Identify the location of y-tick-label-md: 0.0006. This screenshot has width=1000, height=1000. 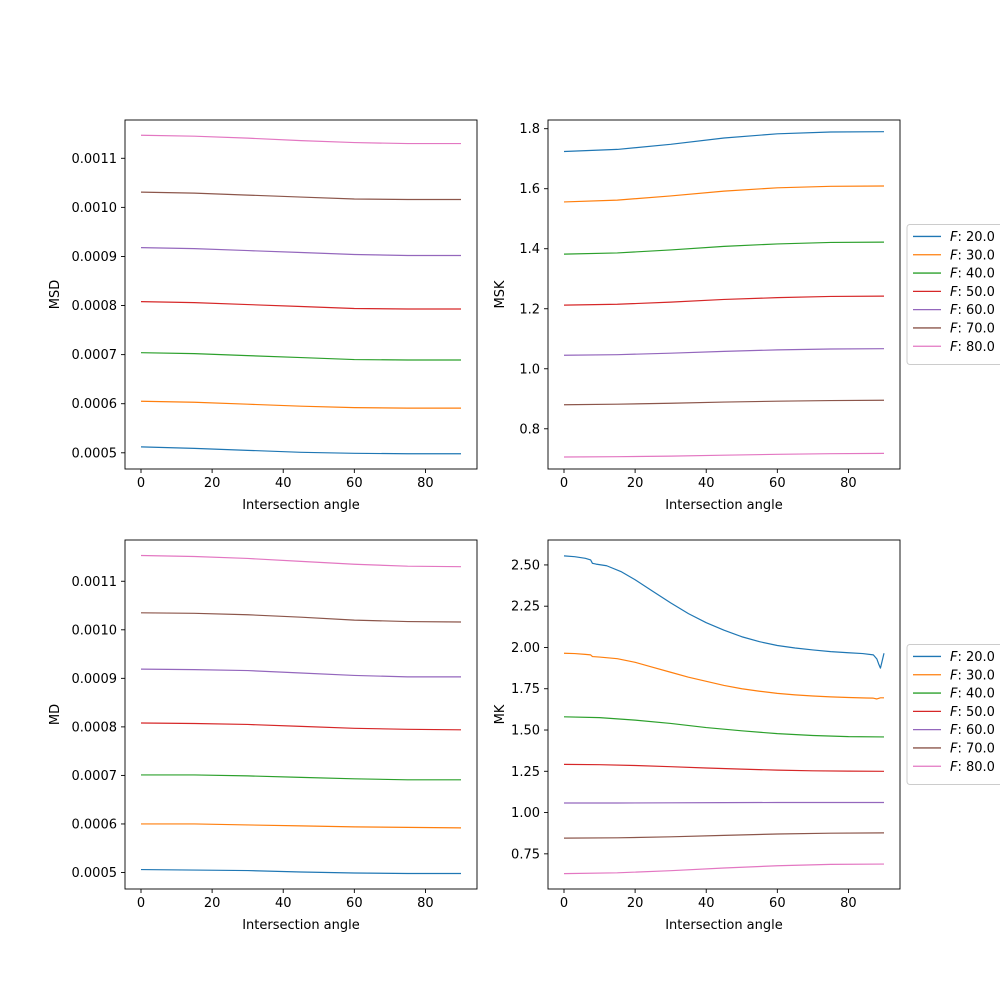
(95, 824).